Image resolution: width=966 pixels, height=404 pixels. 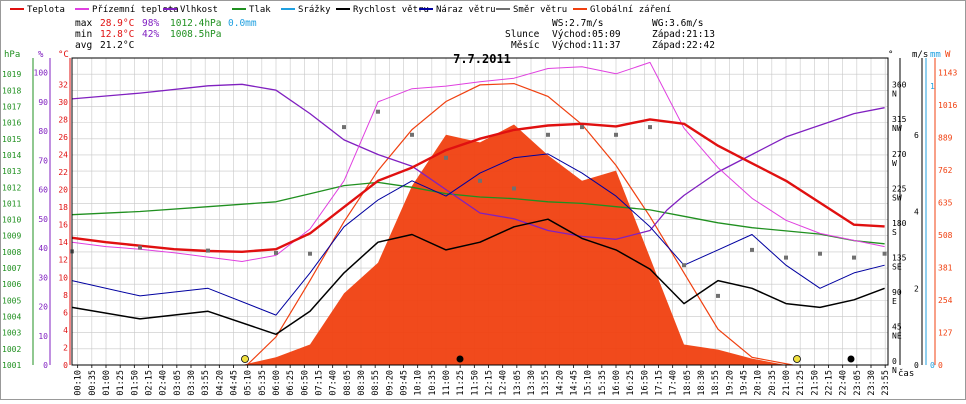 I want to click on x-tick-label: 04:45, so click(x=235, y=383).